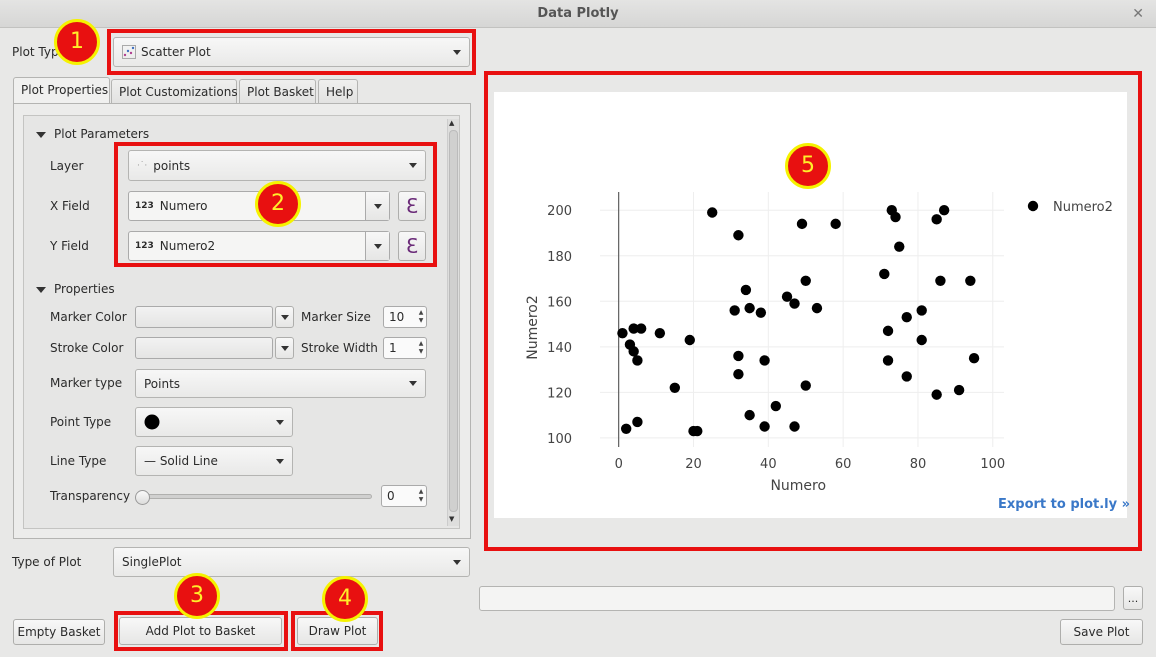  Describe the element at coordinates (452, 519) in the screenshot. I see `scroll-down-icon: ▼` at that location.